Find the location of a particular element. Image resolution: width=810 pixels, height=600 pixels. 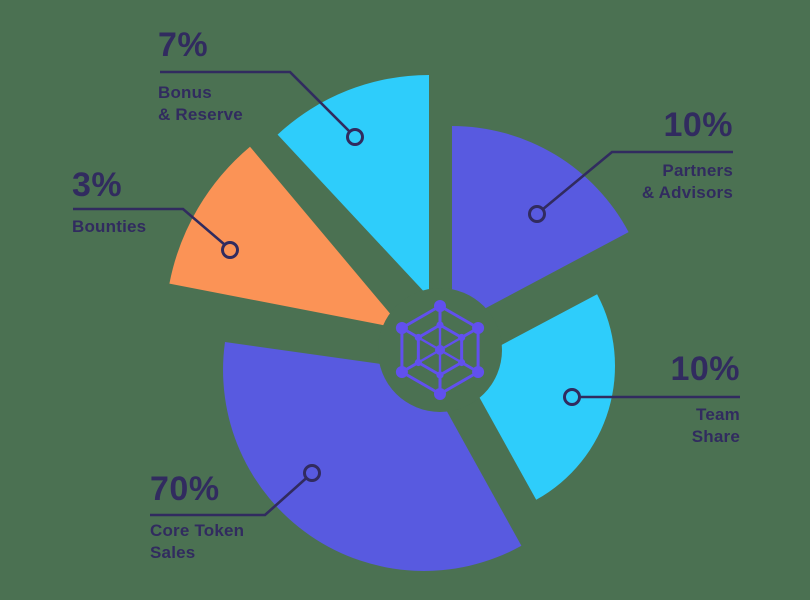

team-share-label-line2: Share is located at coordinates (715, 437).